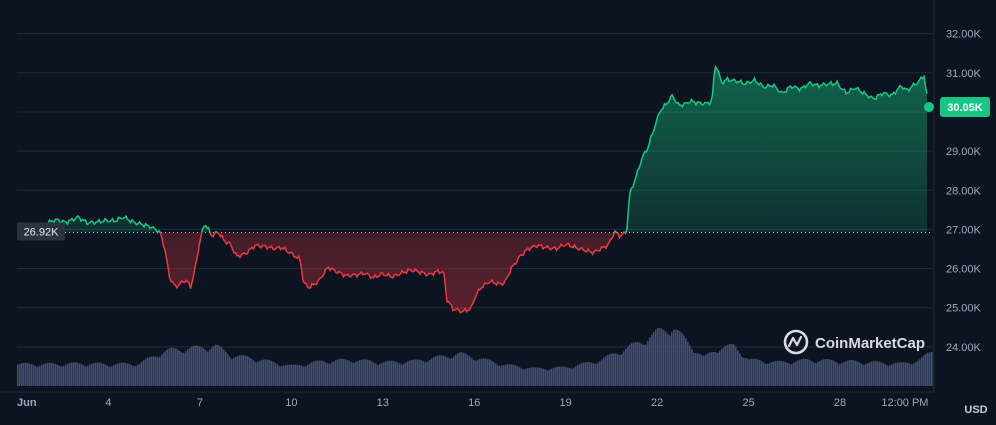 Image resolution: width=996 pixels, height=425 pixels. What do you see at coordinates (796, 342) in the screenshot?
I see `logo-ring` at bounding box center [796, 342].